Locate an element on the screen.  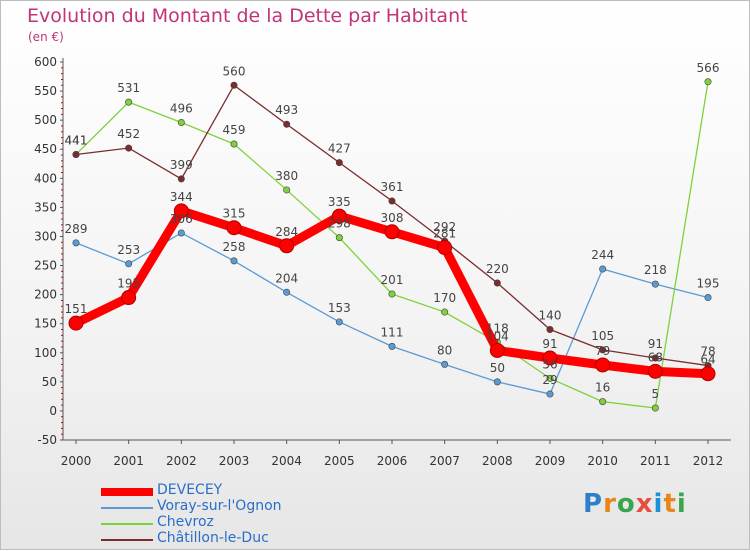
data-label: 140 is located at coordinates (550, 316).